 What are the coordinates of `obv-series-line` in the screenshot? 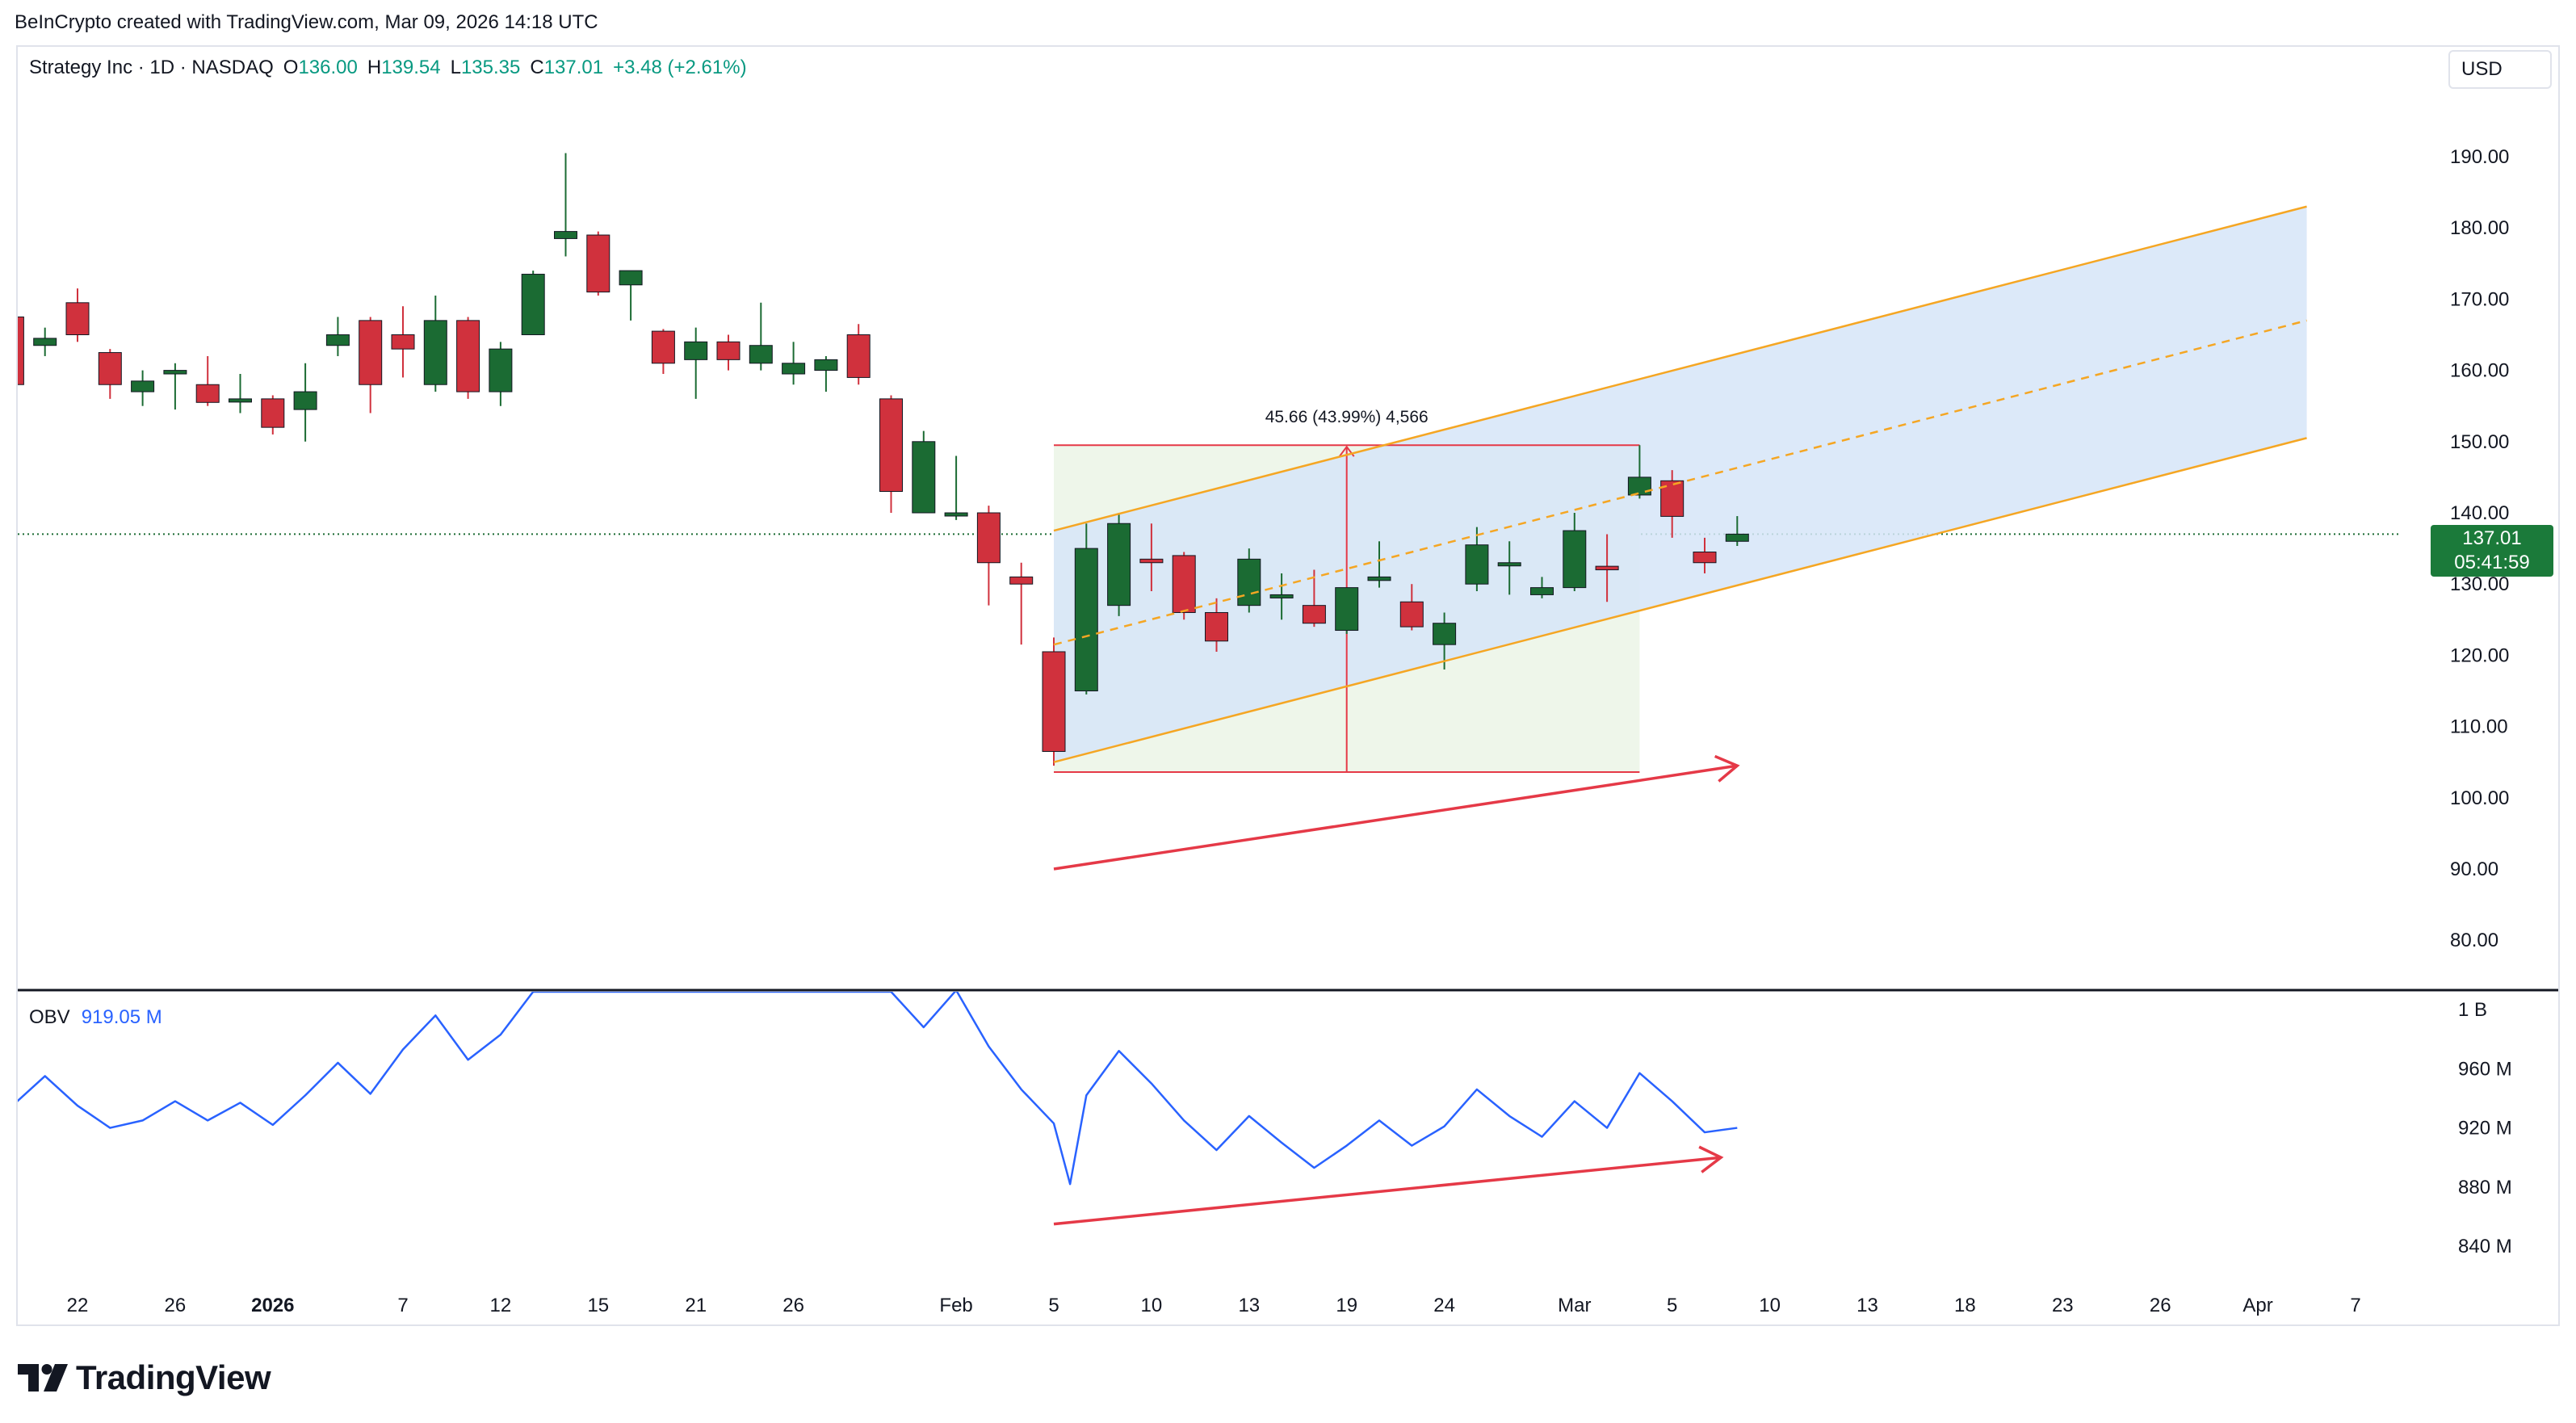 It's located at (875, 1088).